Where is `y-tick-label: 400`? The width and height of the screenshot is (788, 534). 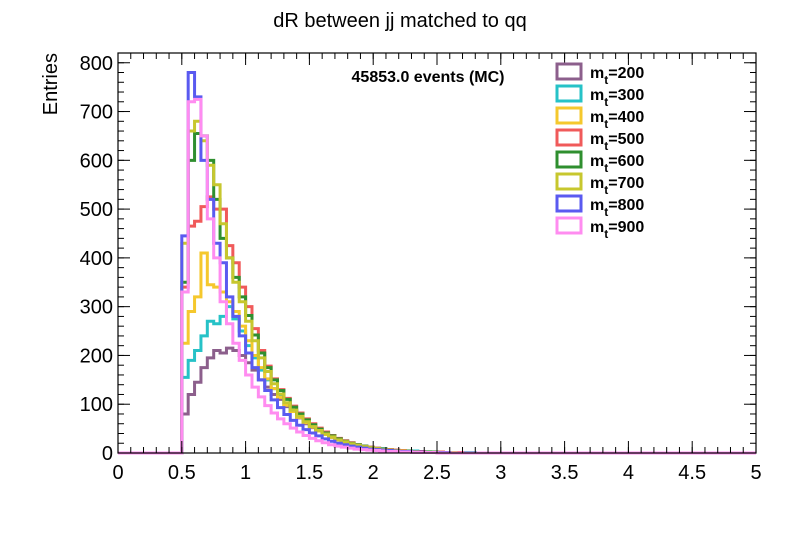
y-tick-label: 400 is located at coordinates (96, 259).